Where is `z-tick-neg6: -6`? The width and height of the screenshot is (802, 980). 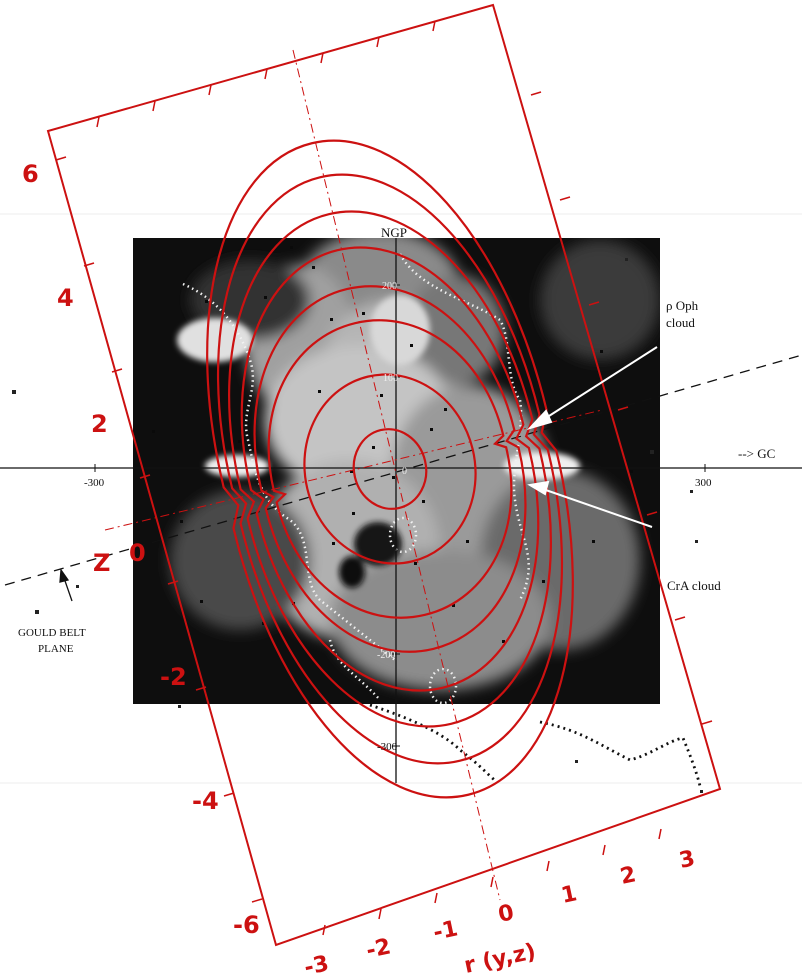
z-tick-neg6: -6 is located at coordinates (246, 925).